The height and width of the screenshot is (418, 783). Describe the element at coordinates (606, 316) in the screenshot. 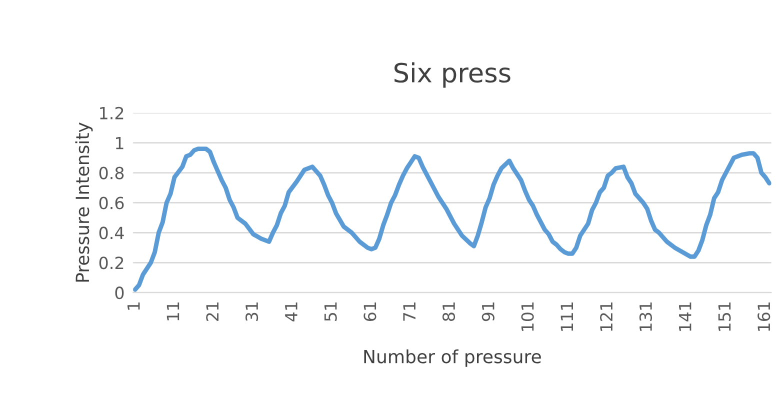

I see `x-tick-label: 121` at that location.